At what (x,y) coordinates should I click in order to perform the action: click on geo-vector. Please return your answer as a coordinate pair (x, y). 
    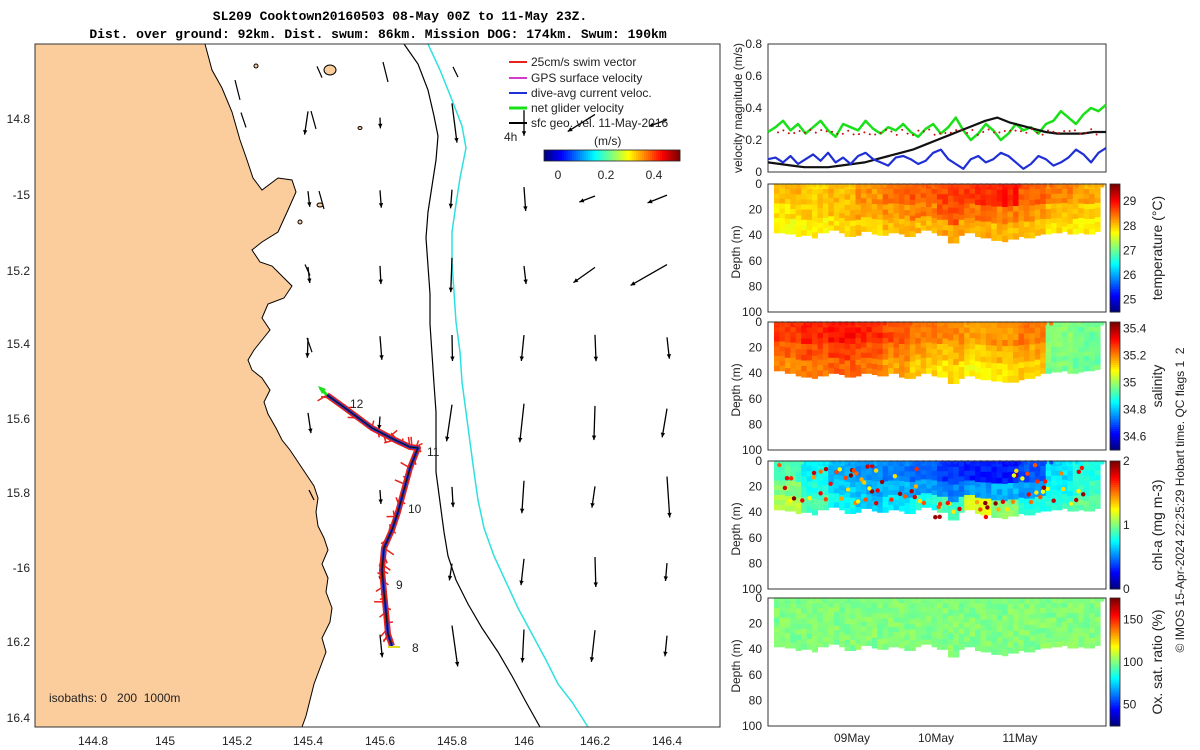
    Looking at the image, I should click on (649, 275).